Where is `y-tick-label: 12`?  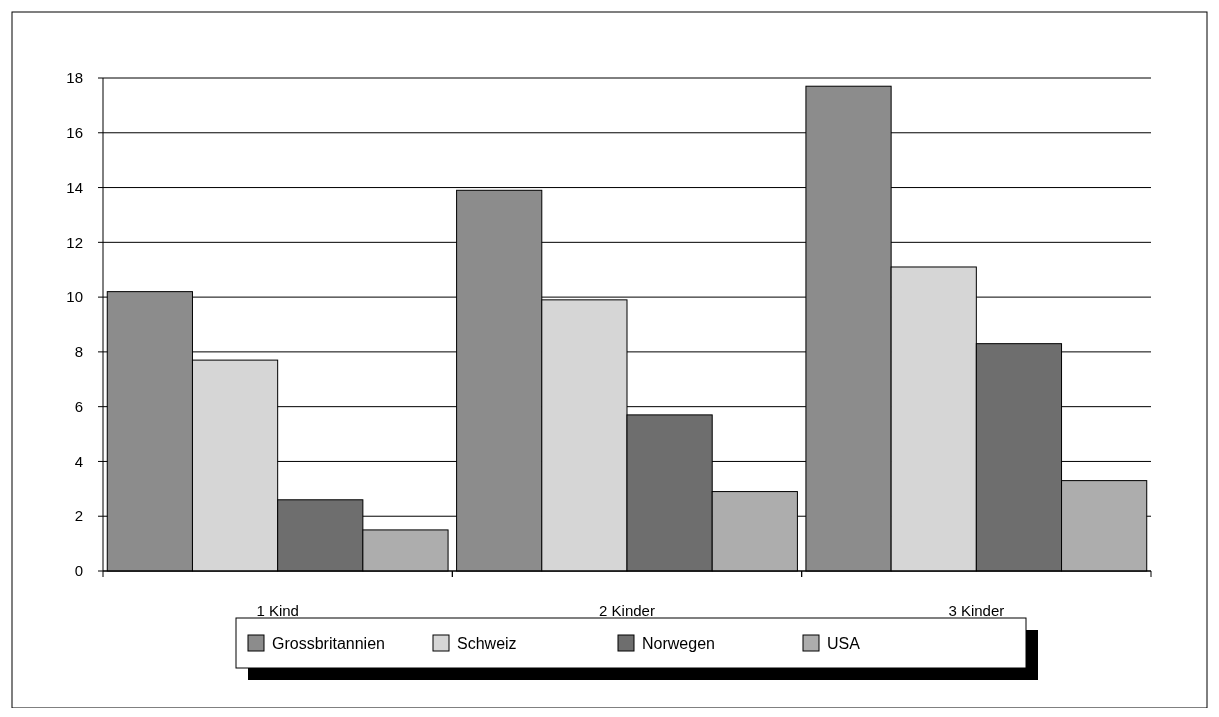 y-tick-label: 12 is located at coordinates (74, 242).